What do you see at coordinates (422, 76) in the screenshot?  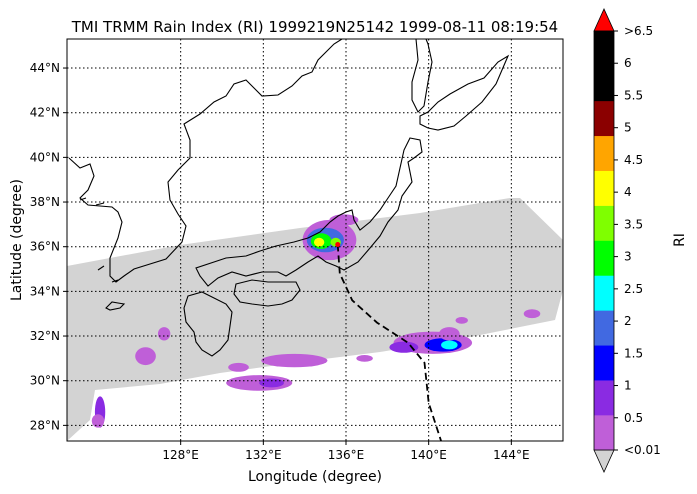 I see `coastline-sakhalin` at bounding box center [422, 76].